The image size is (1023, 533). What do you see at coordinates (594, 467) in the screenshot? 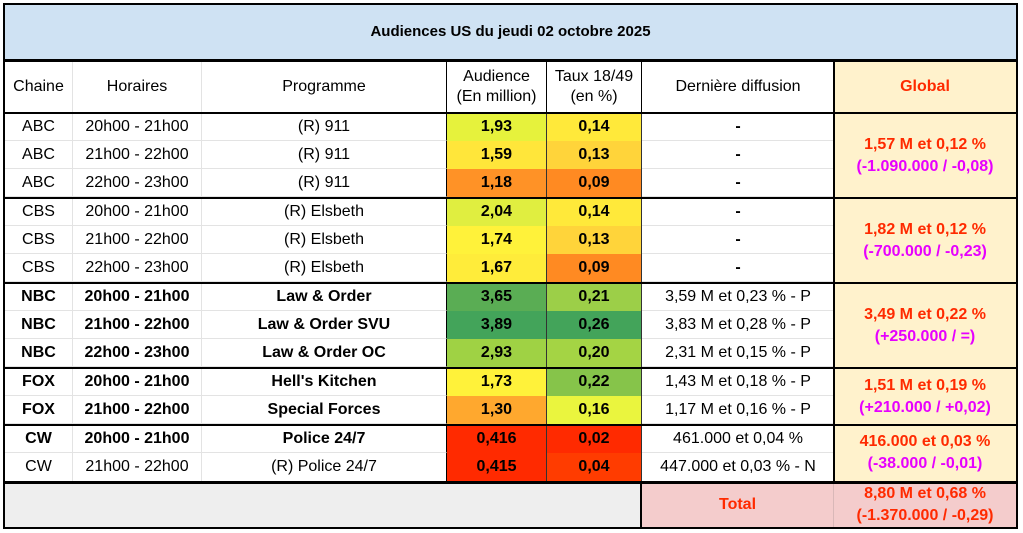
I see `row-13-taux: 0,04` at bounding box center [594, 467].